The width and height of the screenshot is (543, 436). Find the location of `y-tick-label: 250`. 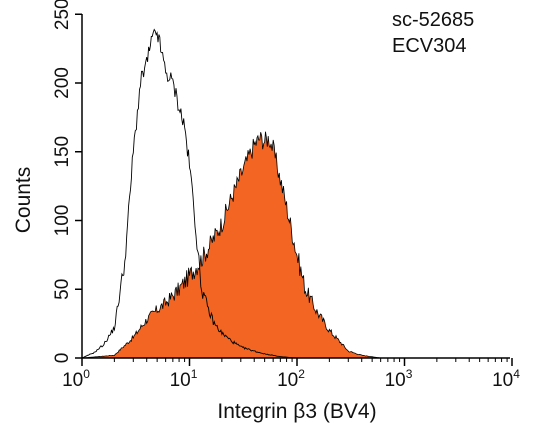

y-tick-label: 250 is located at coordinates (62, 15).